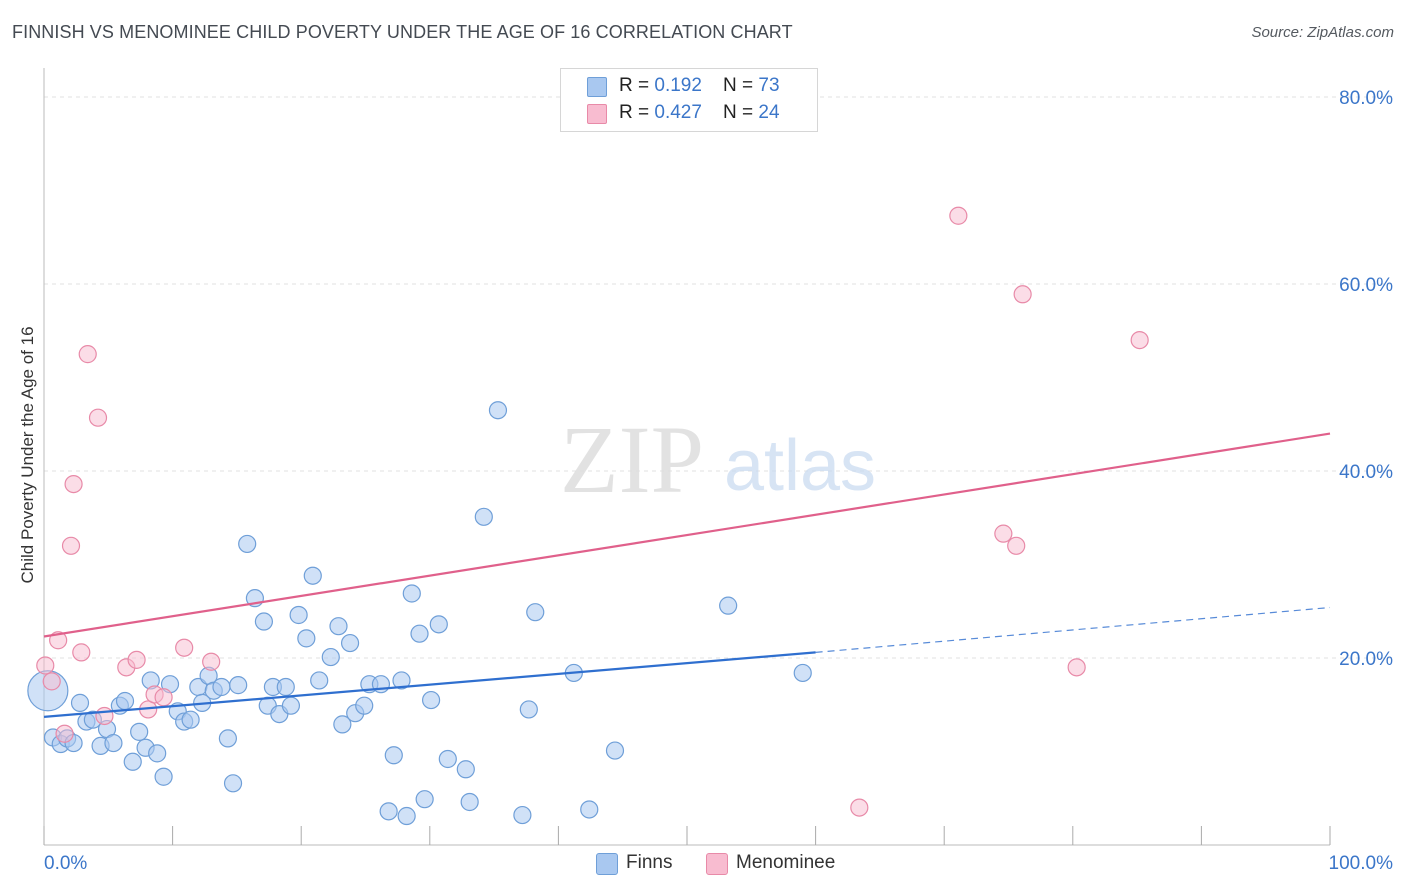 The height and width of the screenshot is (892, 1406). What do you see at coordinates (1366, 472) in the screenshot?
I see `y-tick-label: 40.0%` at bounding box center [1366, 472].